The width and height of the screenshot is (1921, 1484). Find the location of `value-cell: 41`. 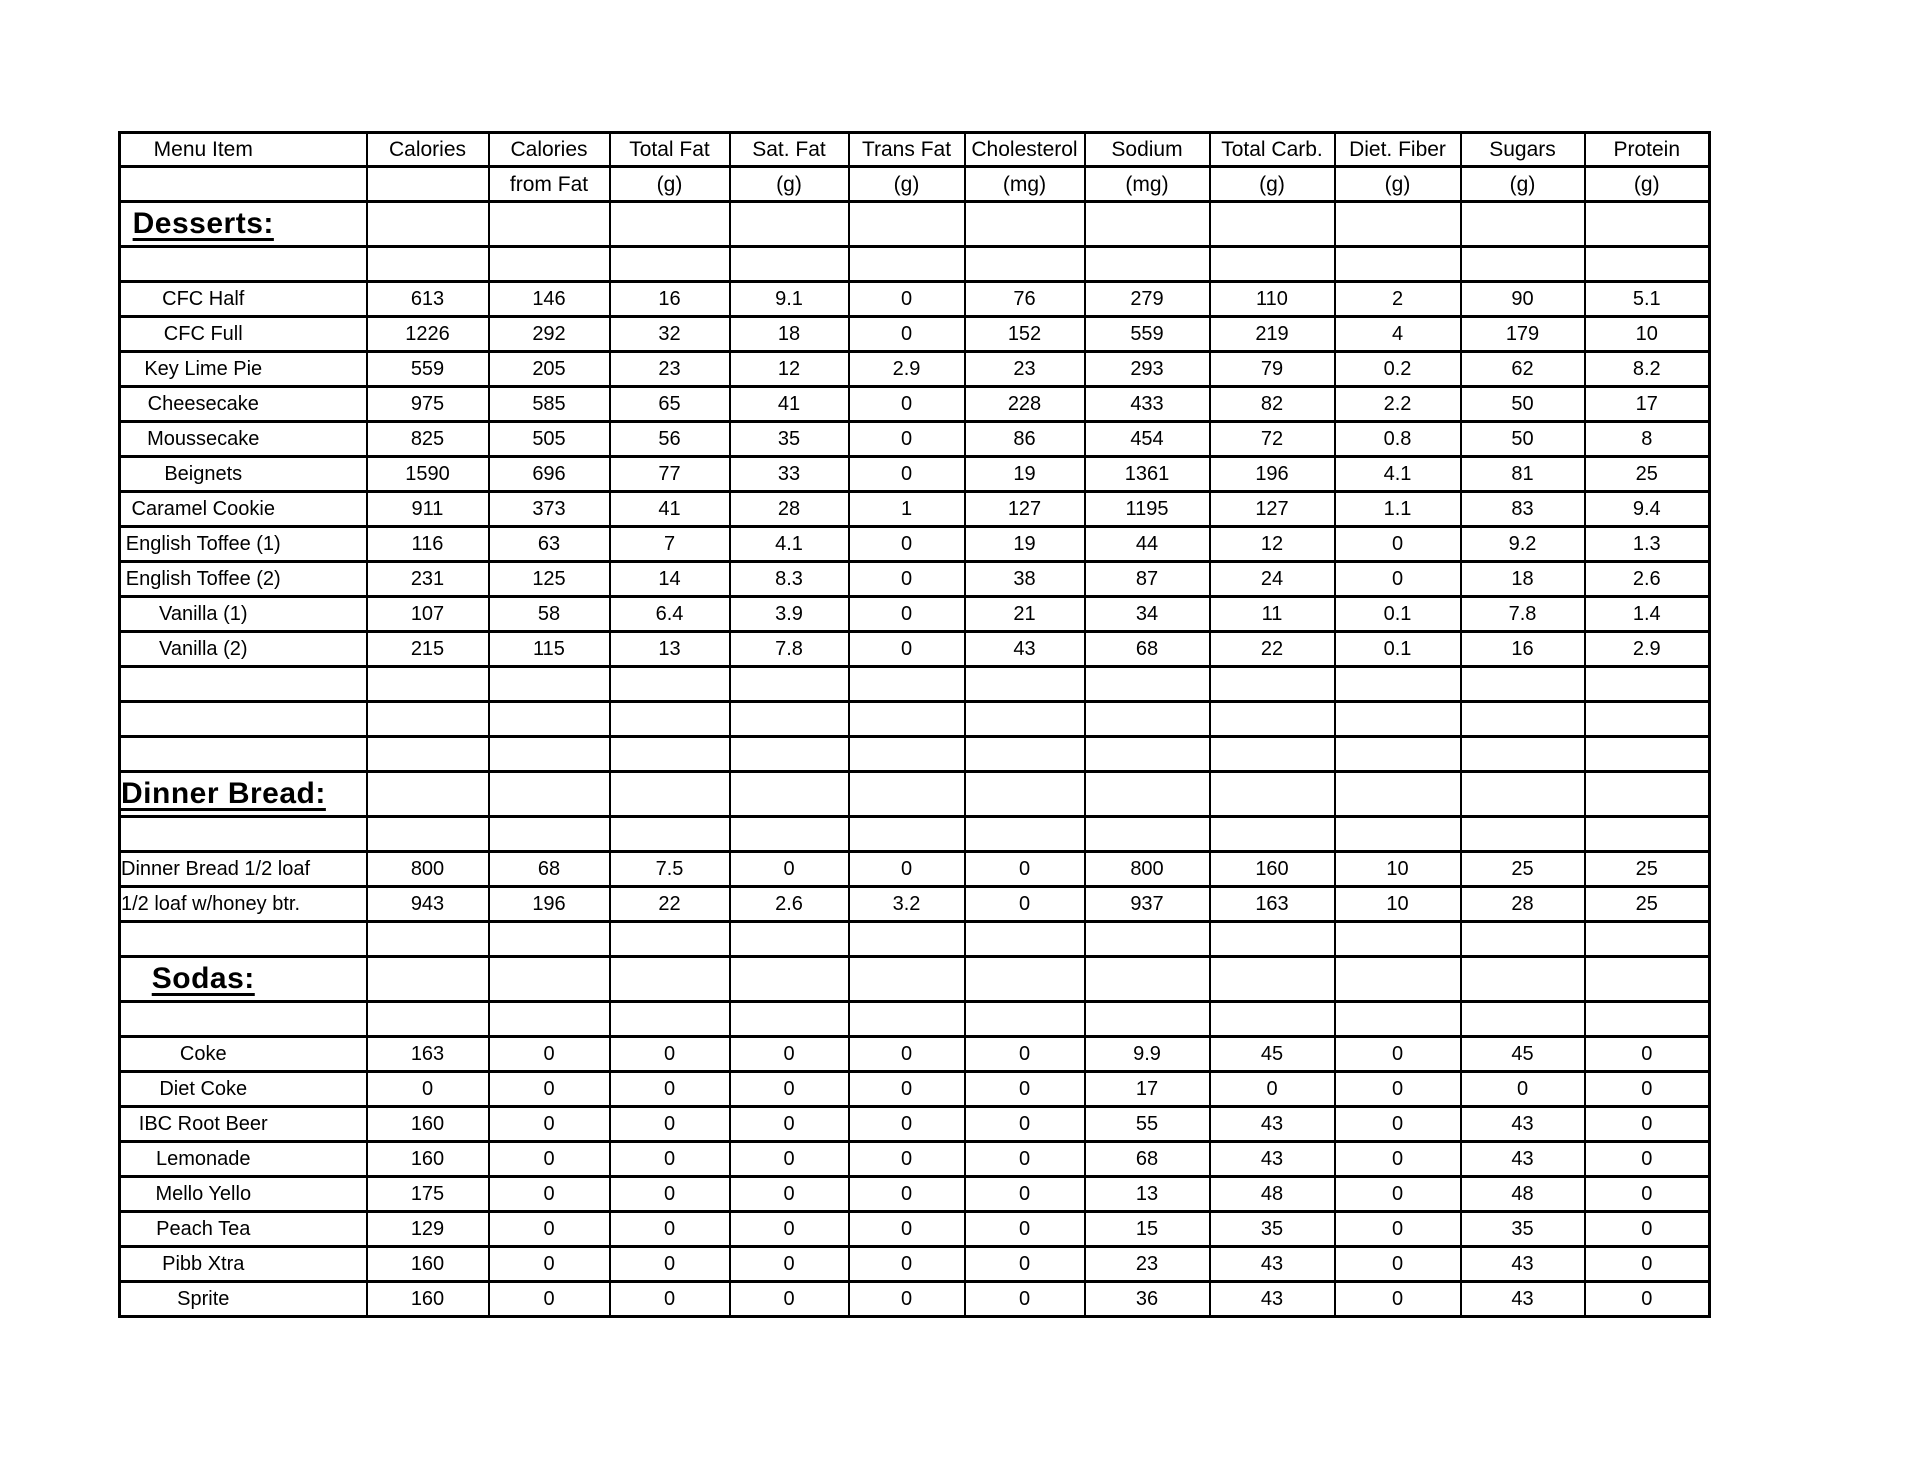

value-cell: 41 is located at coordinates (669, 509).